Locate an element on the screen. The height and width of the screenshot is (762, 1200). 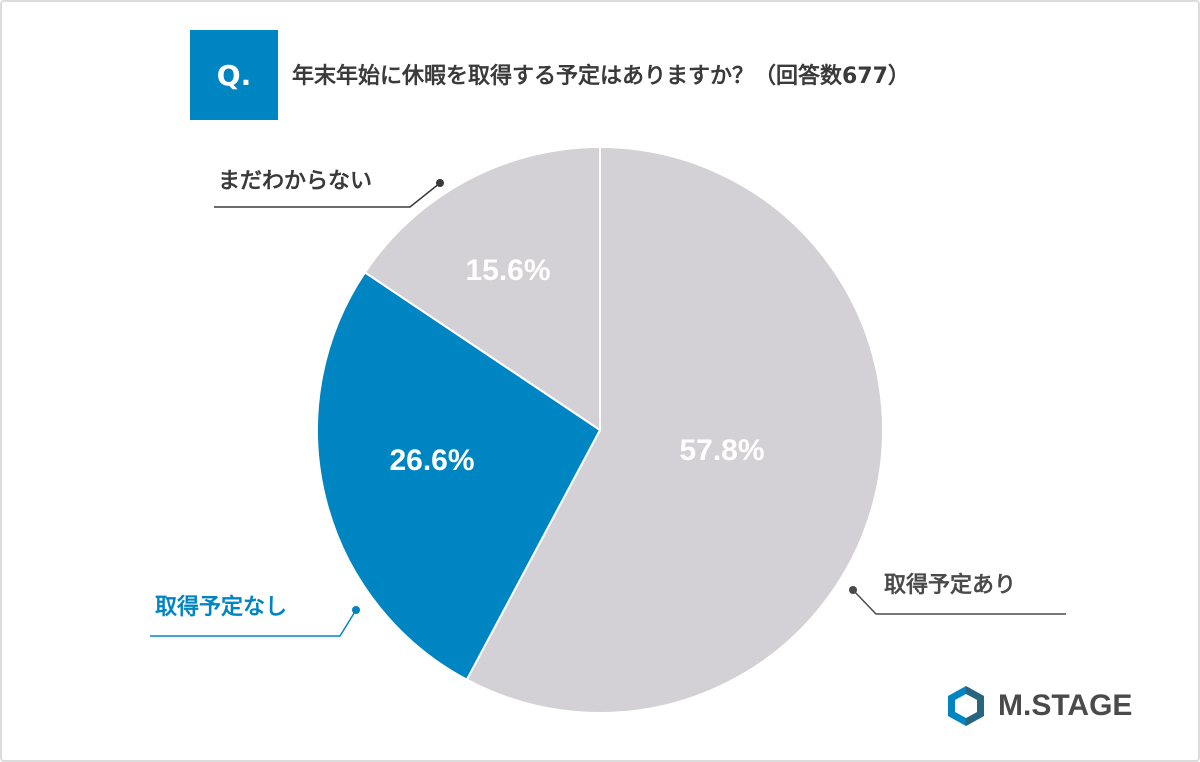
legend-label-2: 取得予定なし is located at coordinates (221, 607).